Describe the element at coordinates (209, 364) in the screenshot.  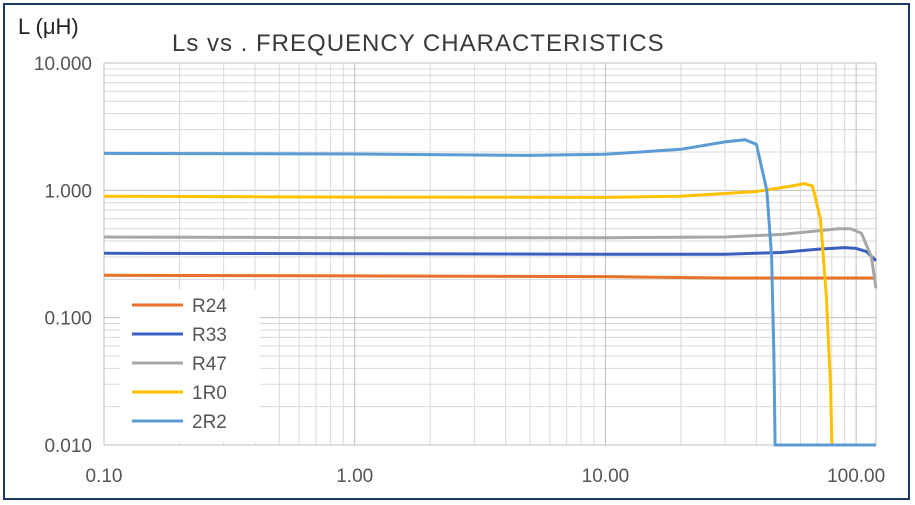
I see `legend-label-r47: R47` at that location.